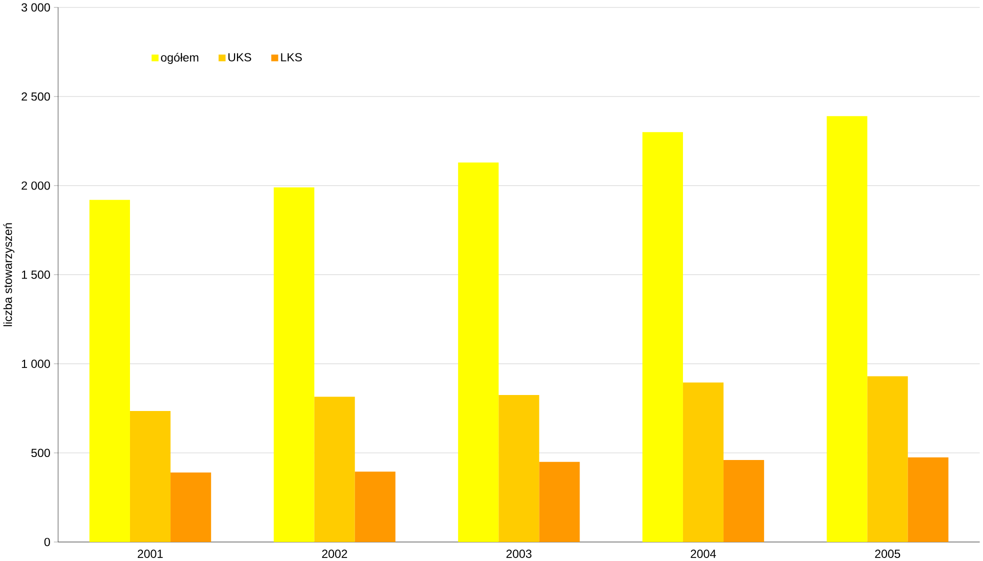 This screenshot has height=561, width=983. I want to click on y-axis-title: liczba stowarzyszeń, so click(8, 274).